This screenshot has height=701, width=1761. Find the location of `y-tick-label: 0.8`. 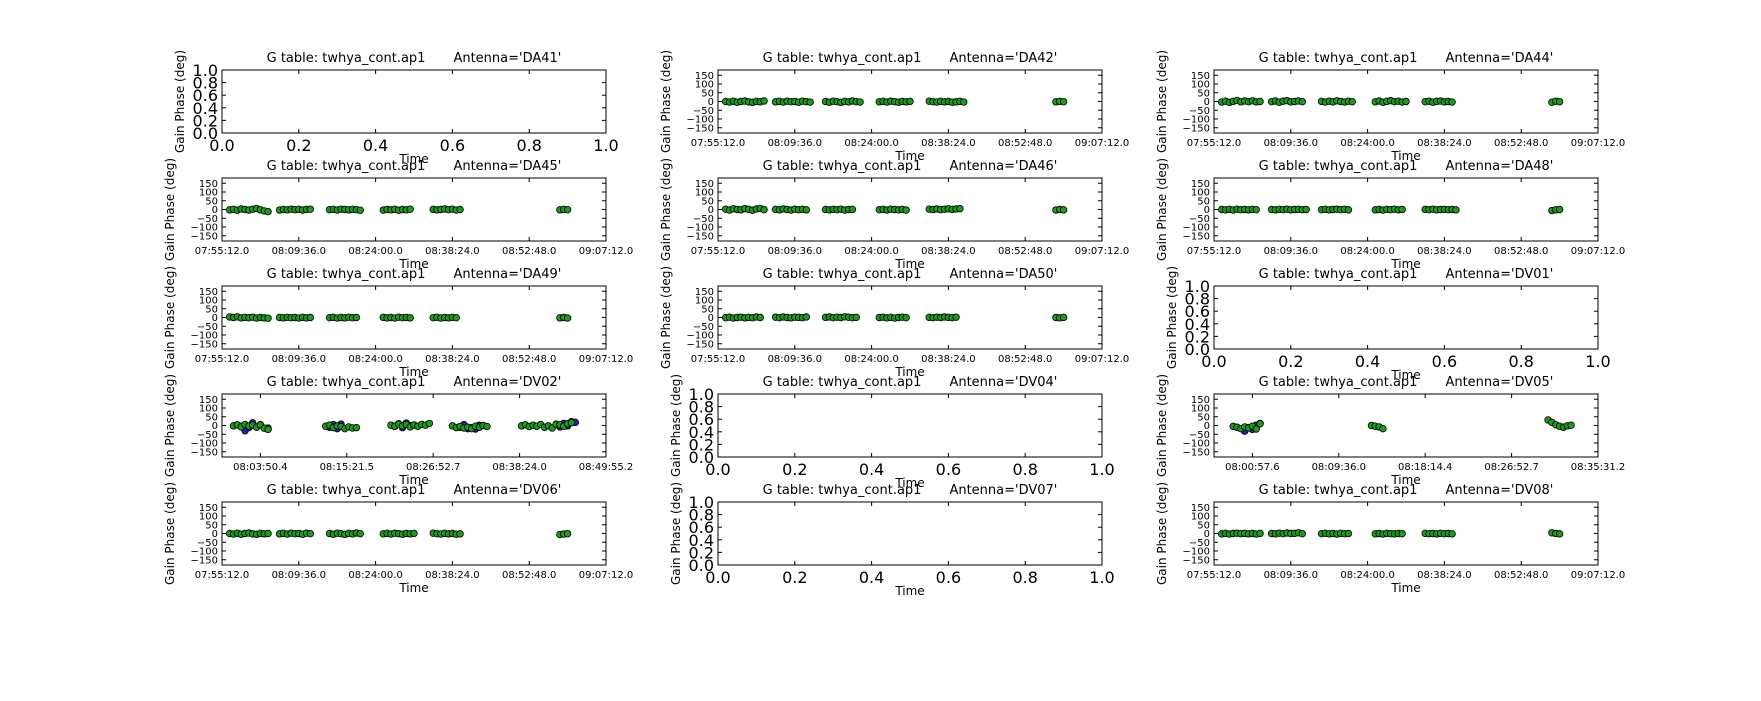

y-tick-label: 0.8 is located at coordinates (701, 407).